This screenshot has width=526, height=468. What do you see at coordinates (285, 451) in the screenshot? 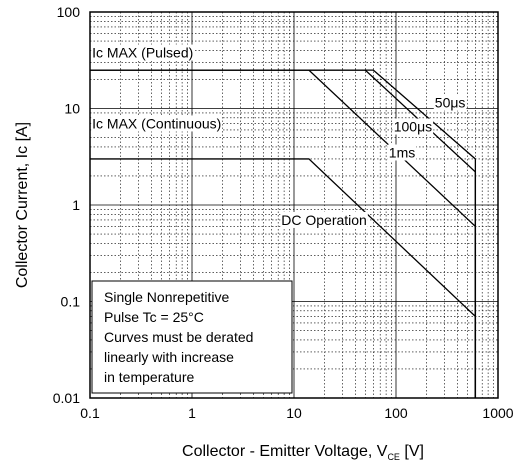
I see `x-axis-title-main: Collector - Emitter Voltage, V` at bounding box center [285, 451].